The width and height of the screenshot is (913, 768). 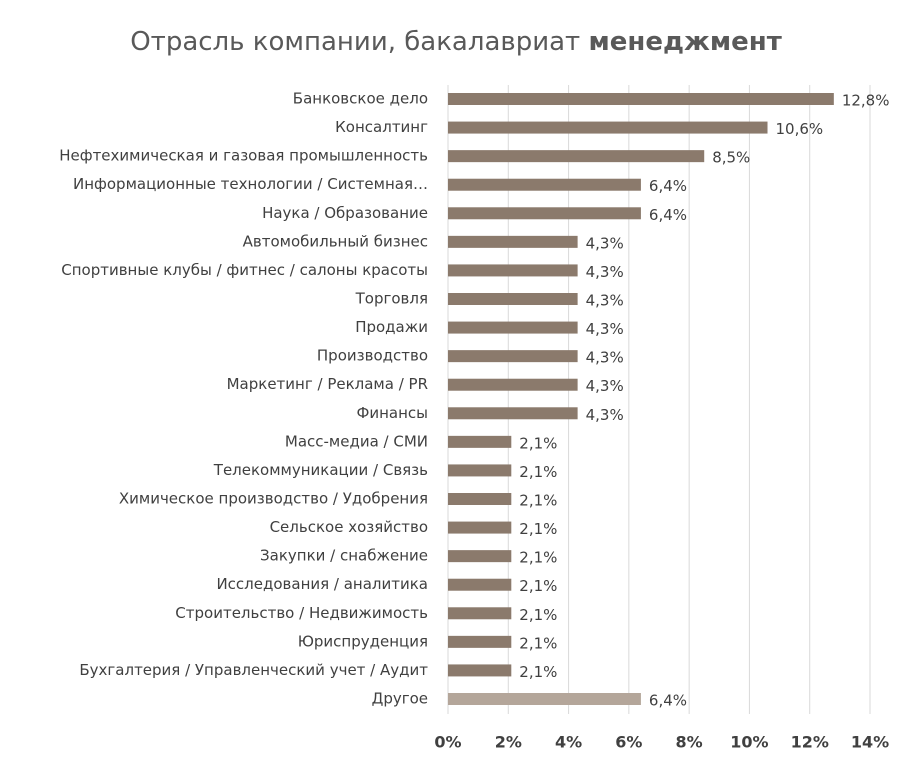 I want to click on category-label: Масс-медиа / СМИ, so click(x=356, y=441).